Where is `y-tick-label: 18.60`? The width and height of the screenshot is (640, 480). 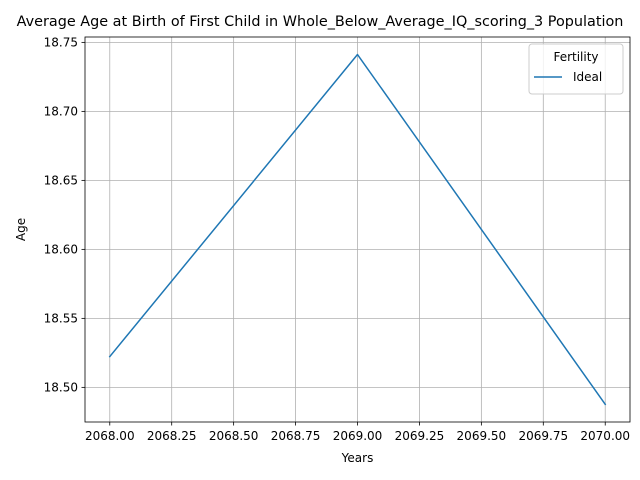
y-tick-label: 18.60 is located at coordinates (61, 250).